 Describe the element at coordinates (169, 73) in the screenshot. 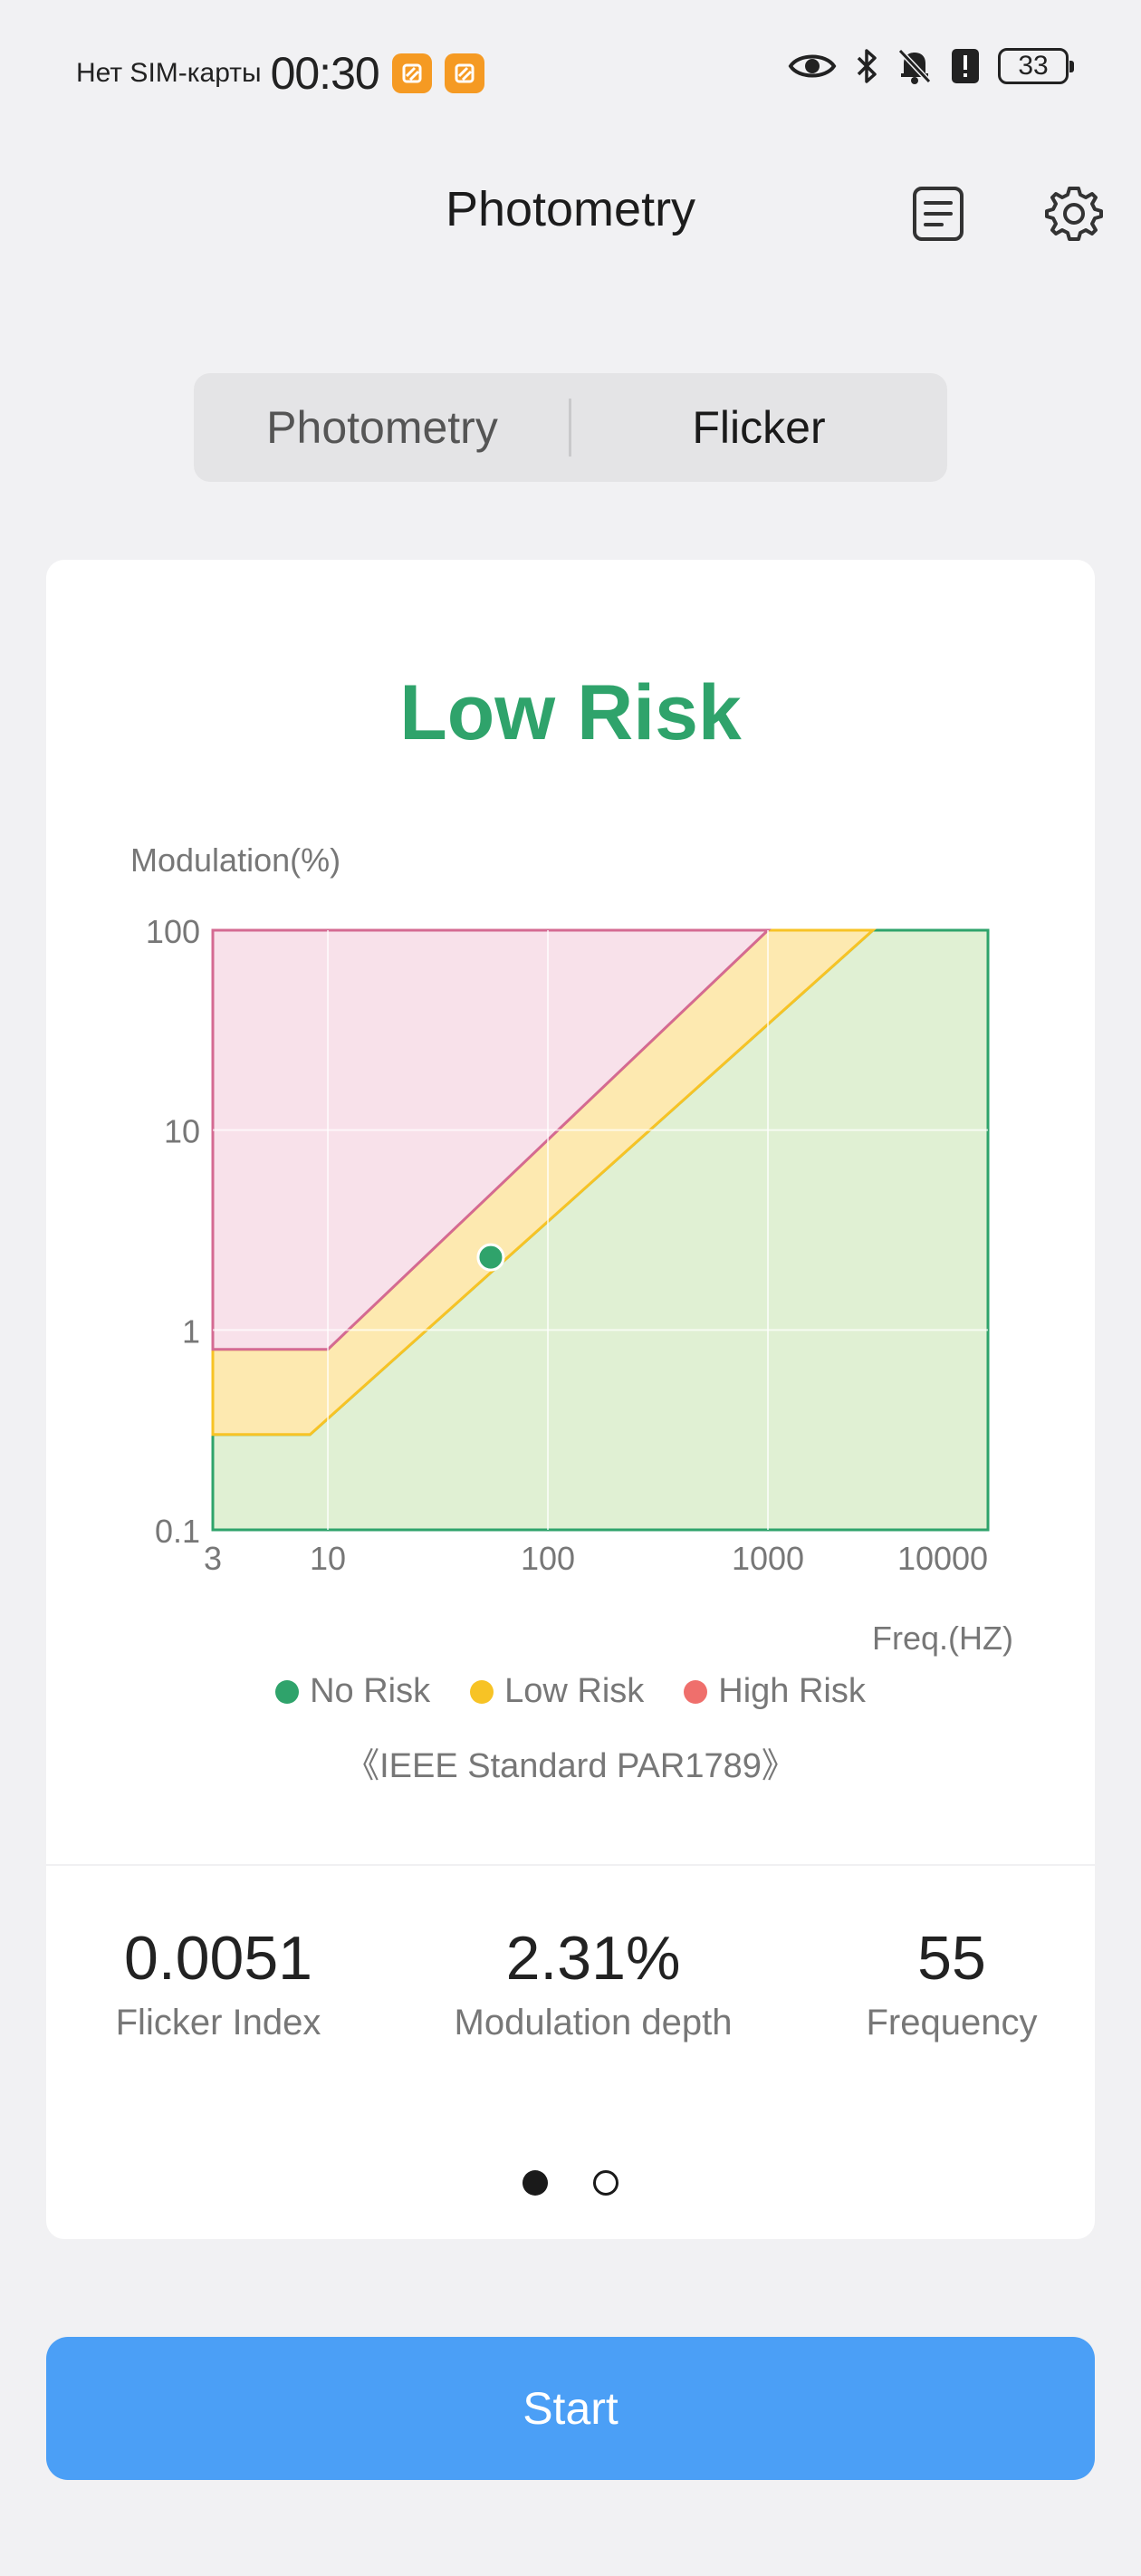

I see `carrier-label: Нет SIM-карты` at that location.